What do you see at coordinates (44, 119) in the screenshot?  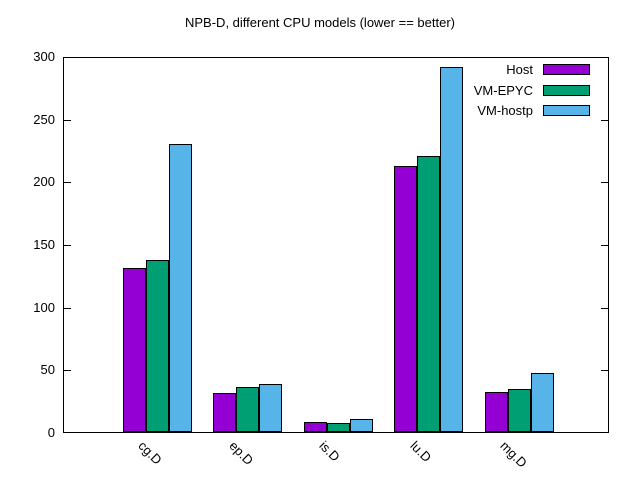 I see `y-tick-label-250: 250` at bounding box center [44, 119].